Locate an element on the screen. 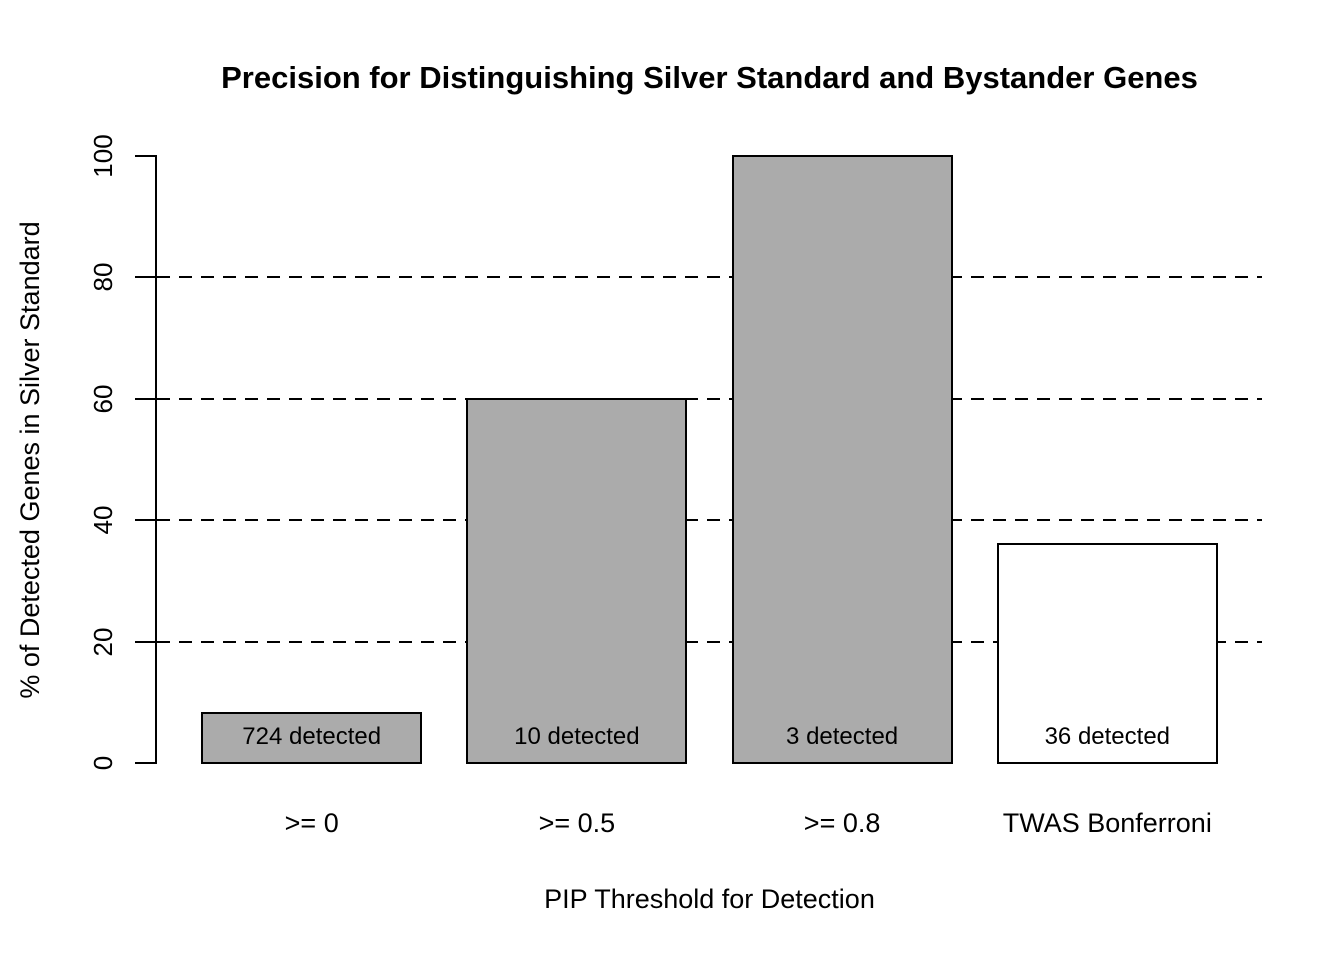 The image size is (1344, 960). bar-count-label: 10 detected is located at coordinates (577, 736).